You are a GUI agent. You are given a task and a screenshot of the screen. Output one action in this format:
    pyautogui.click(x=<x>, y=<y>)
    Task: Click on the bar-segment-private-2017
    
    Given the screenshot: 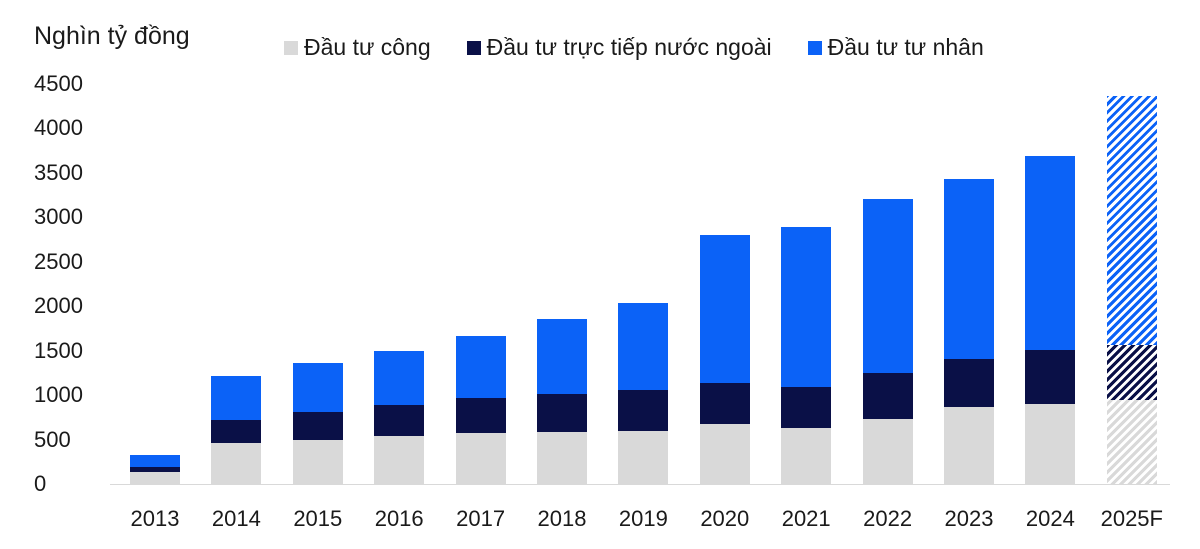 What is the action you would take?
    pyautogui.click(x=480, y=367)
    